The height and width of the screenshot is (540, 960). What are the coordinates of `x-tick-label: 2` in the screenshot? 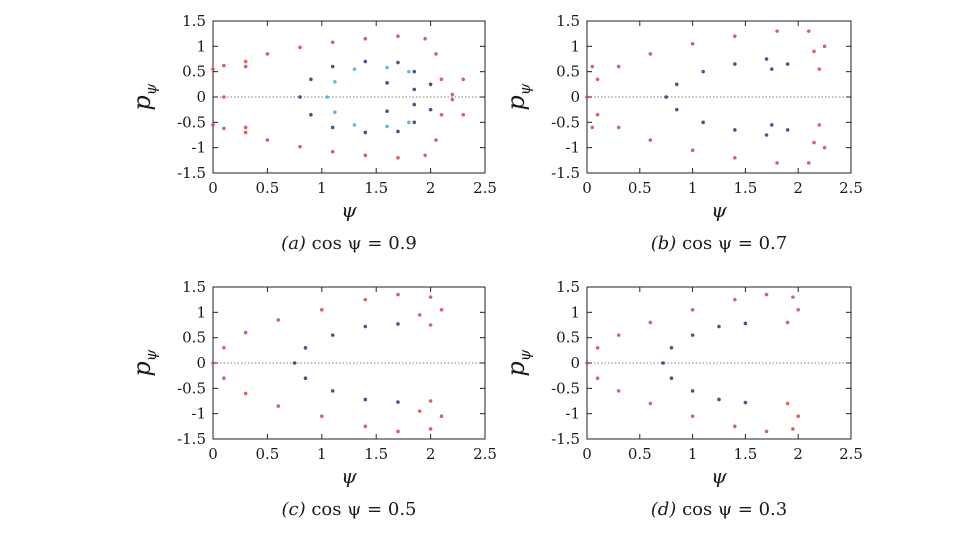 It's located at (431, 454).